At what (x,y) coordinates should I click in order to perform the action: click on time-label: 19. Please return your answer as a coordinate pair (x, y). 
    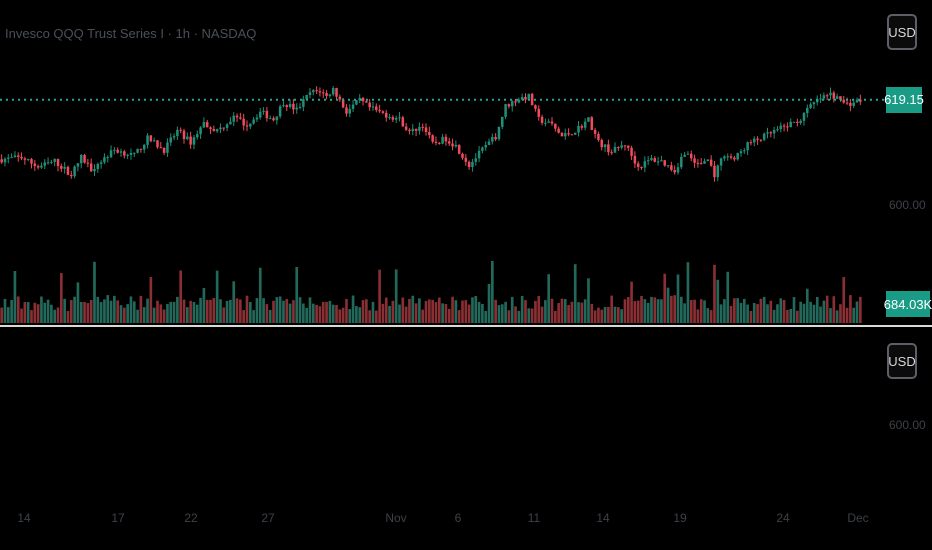
    Looking at the image, I should click on (680, 518).